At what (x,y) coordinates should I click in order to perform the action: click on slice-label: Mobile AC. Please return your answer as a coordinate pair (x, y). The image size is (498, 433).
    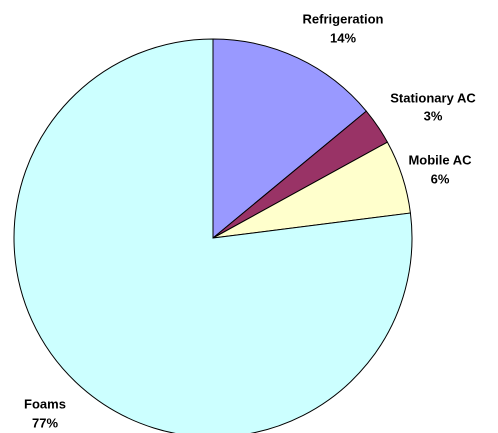
    Looking at the image, I should click on (440, 159).